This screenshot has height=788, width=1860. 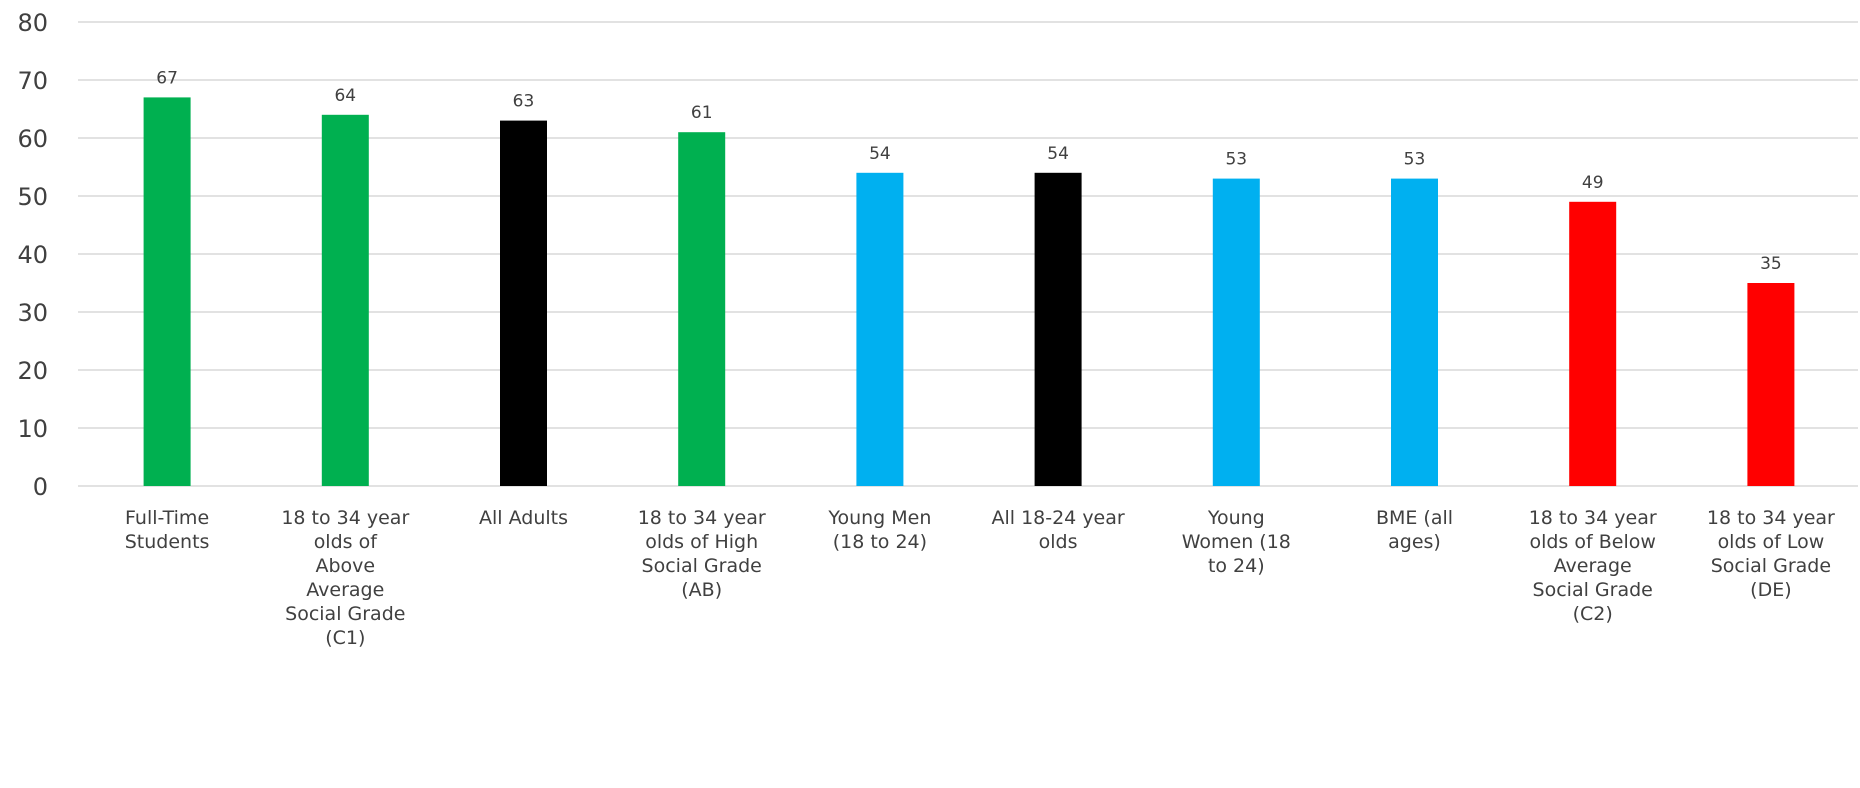 What do you see at coordinates (1592, 542) in the screenshot?
I see `x-tick-label: olds of Below` at bounding box center [1592, 542].